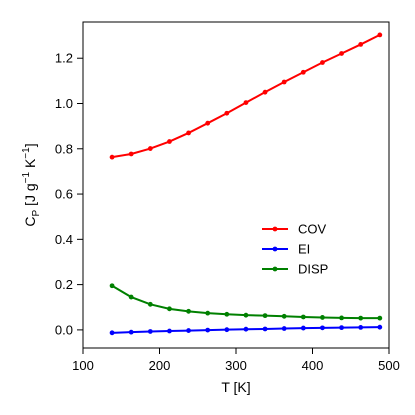 The width and height of the screenshot is (415, 415). What do you see at coordinates (286, 249) in the screenshot?
I see `legend-item-ei: EI` at bounding box center [286, 249].